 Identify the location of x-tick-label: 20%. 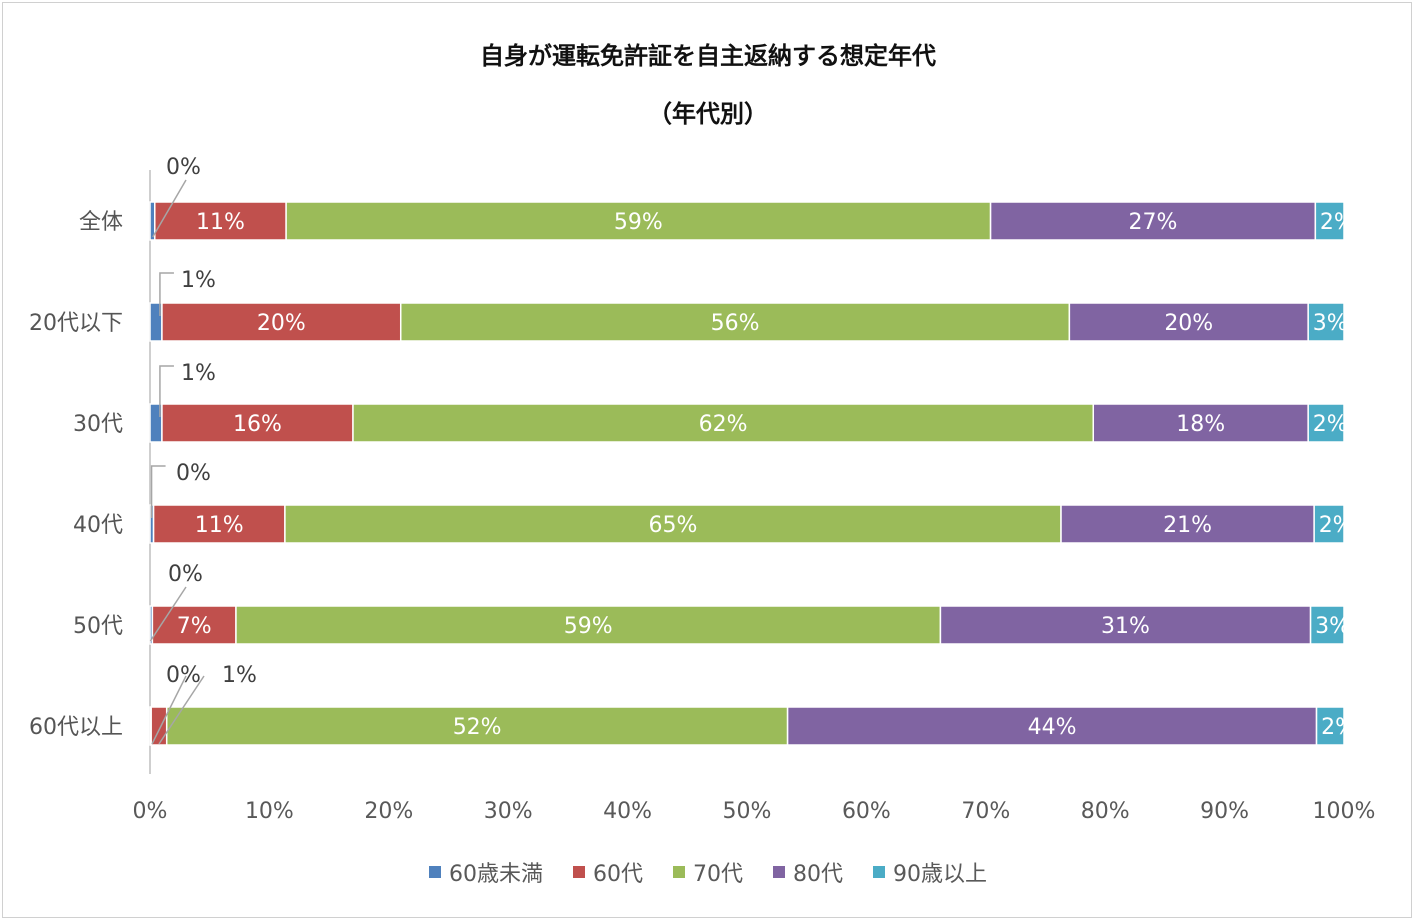
(388, 811).